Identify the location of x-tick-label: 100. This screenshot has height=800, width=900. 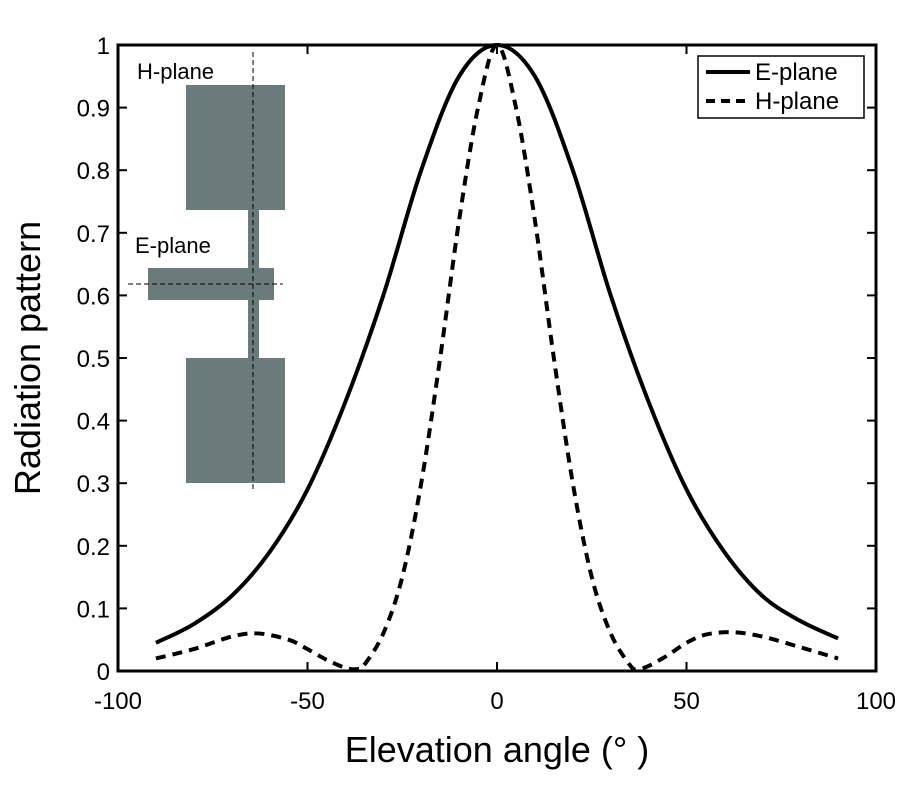
(876, 701).